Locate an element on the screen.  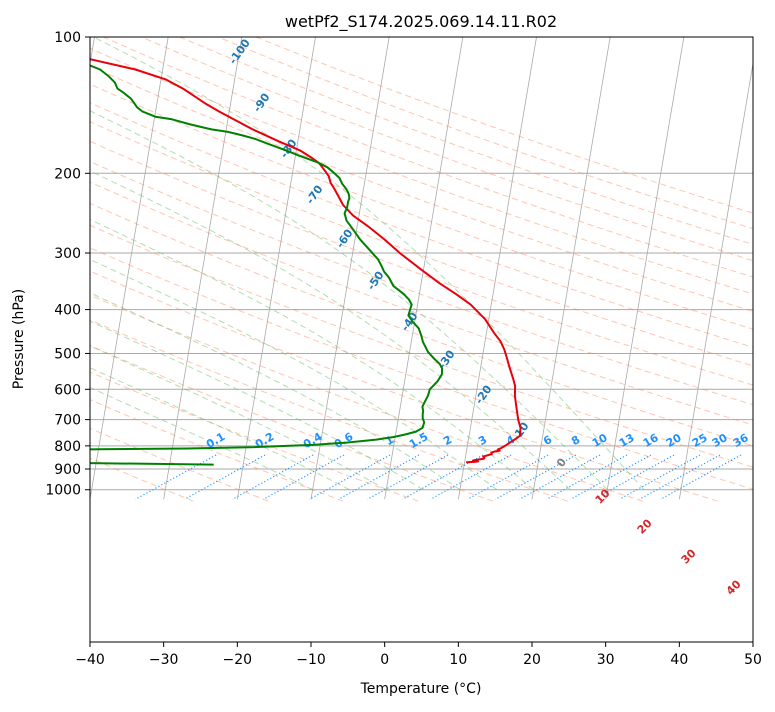
chart-title: wetPf2_S174.2025.069.14.11.R02 is located at coordinates (421, 22).